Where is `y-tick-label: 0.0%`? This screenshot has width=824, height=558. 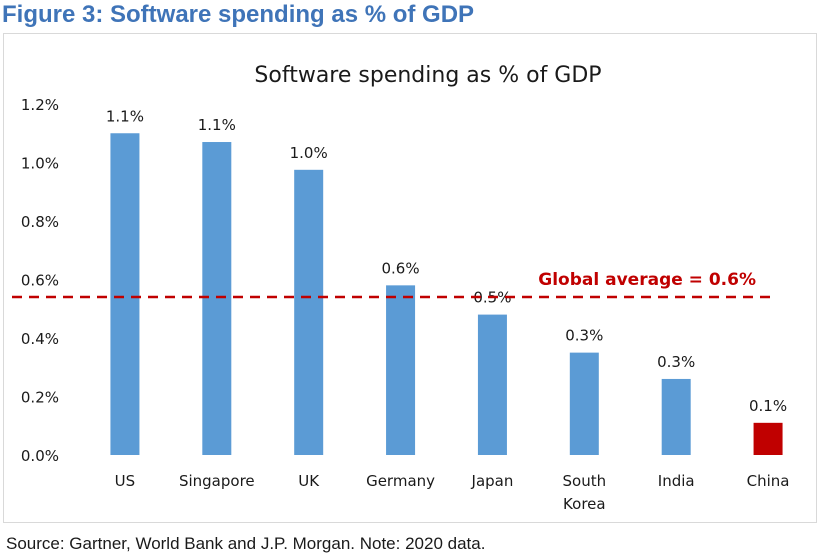 y-tick-label: 0.0% is located at coordinates (40, 456).